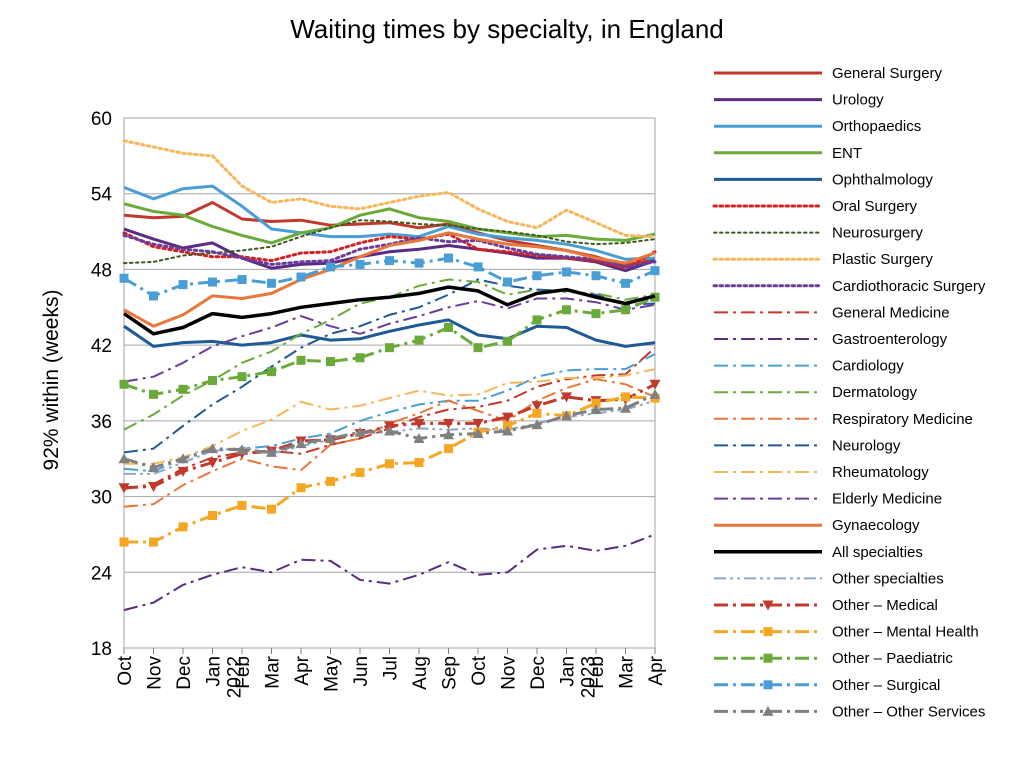 This screenshot has height=767, width=1024. Describe the element at coordinates (818, 233) in the screenshot. I see `legend-item: Neurosurgery` at that location.